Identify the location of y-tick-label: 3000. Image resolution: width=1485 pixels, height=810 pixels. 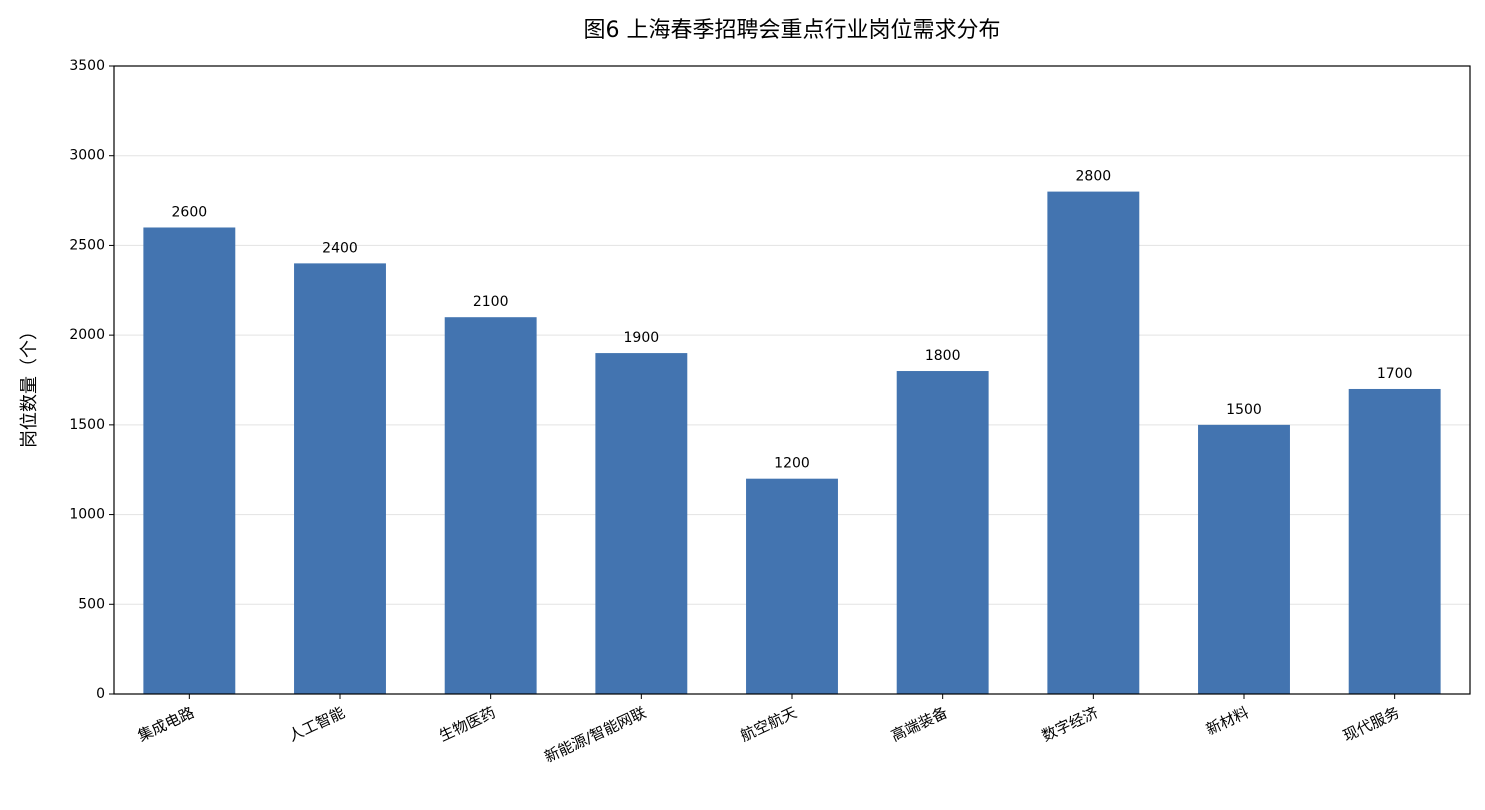
(87, 156).